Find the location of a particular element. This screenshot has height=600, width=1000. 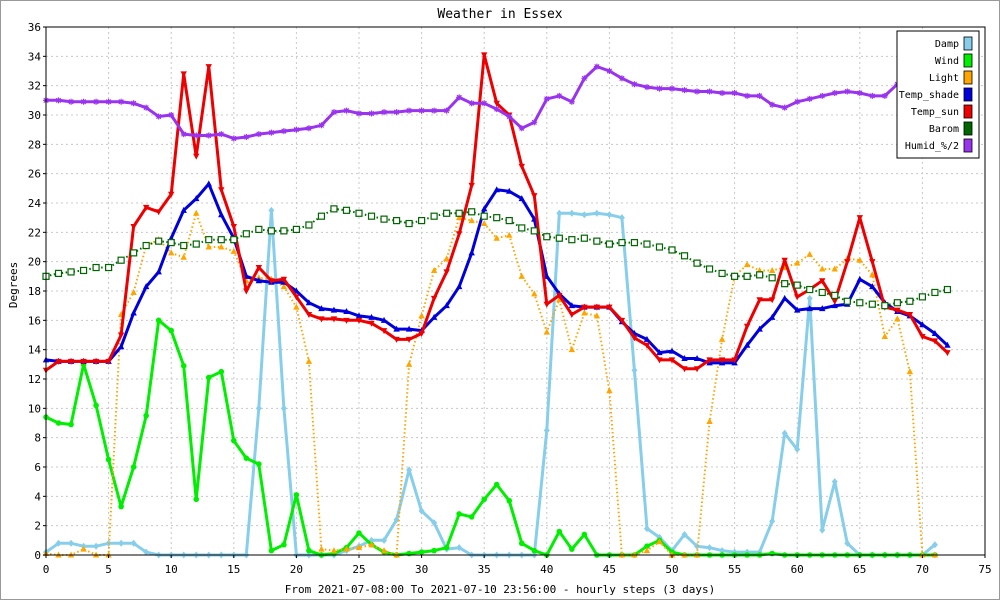

y-tick-label: 32 is located at coordinates (34, 86).